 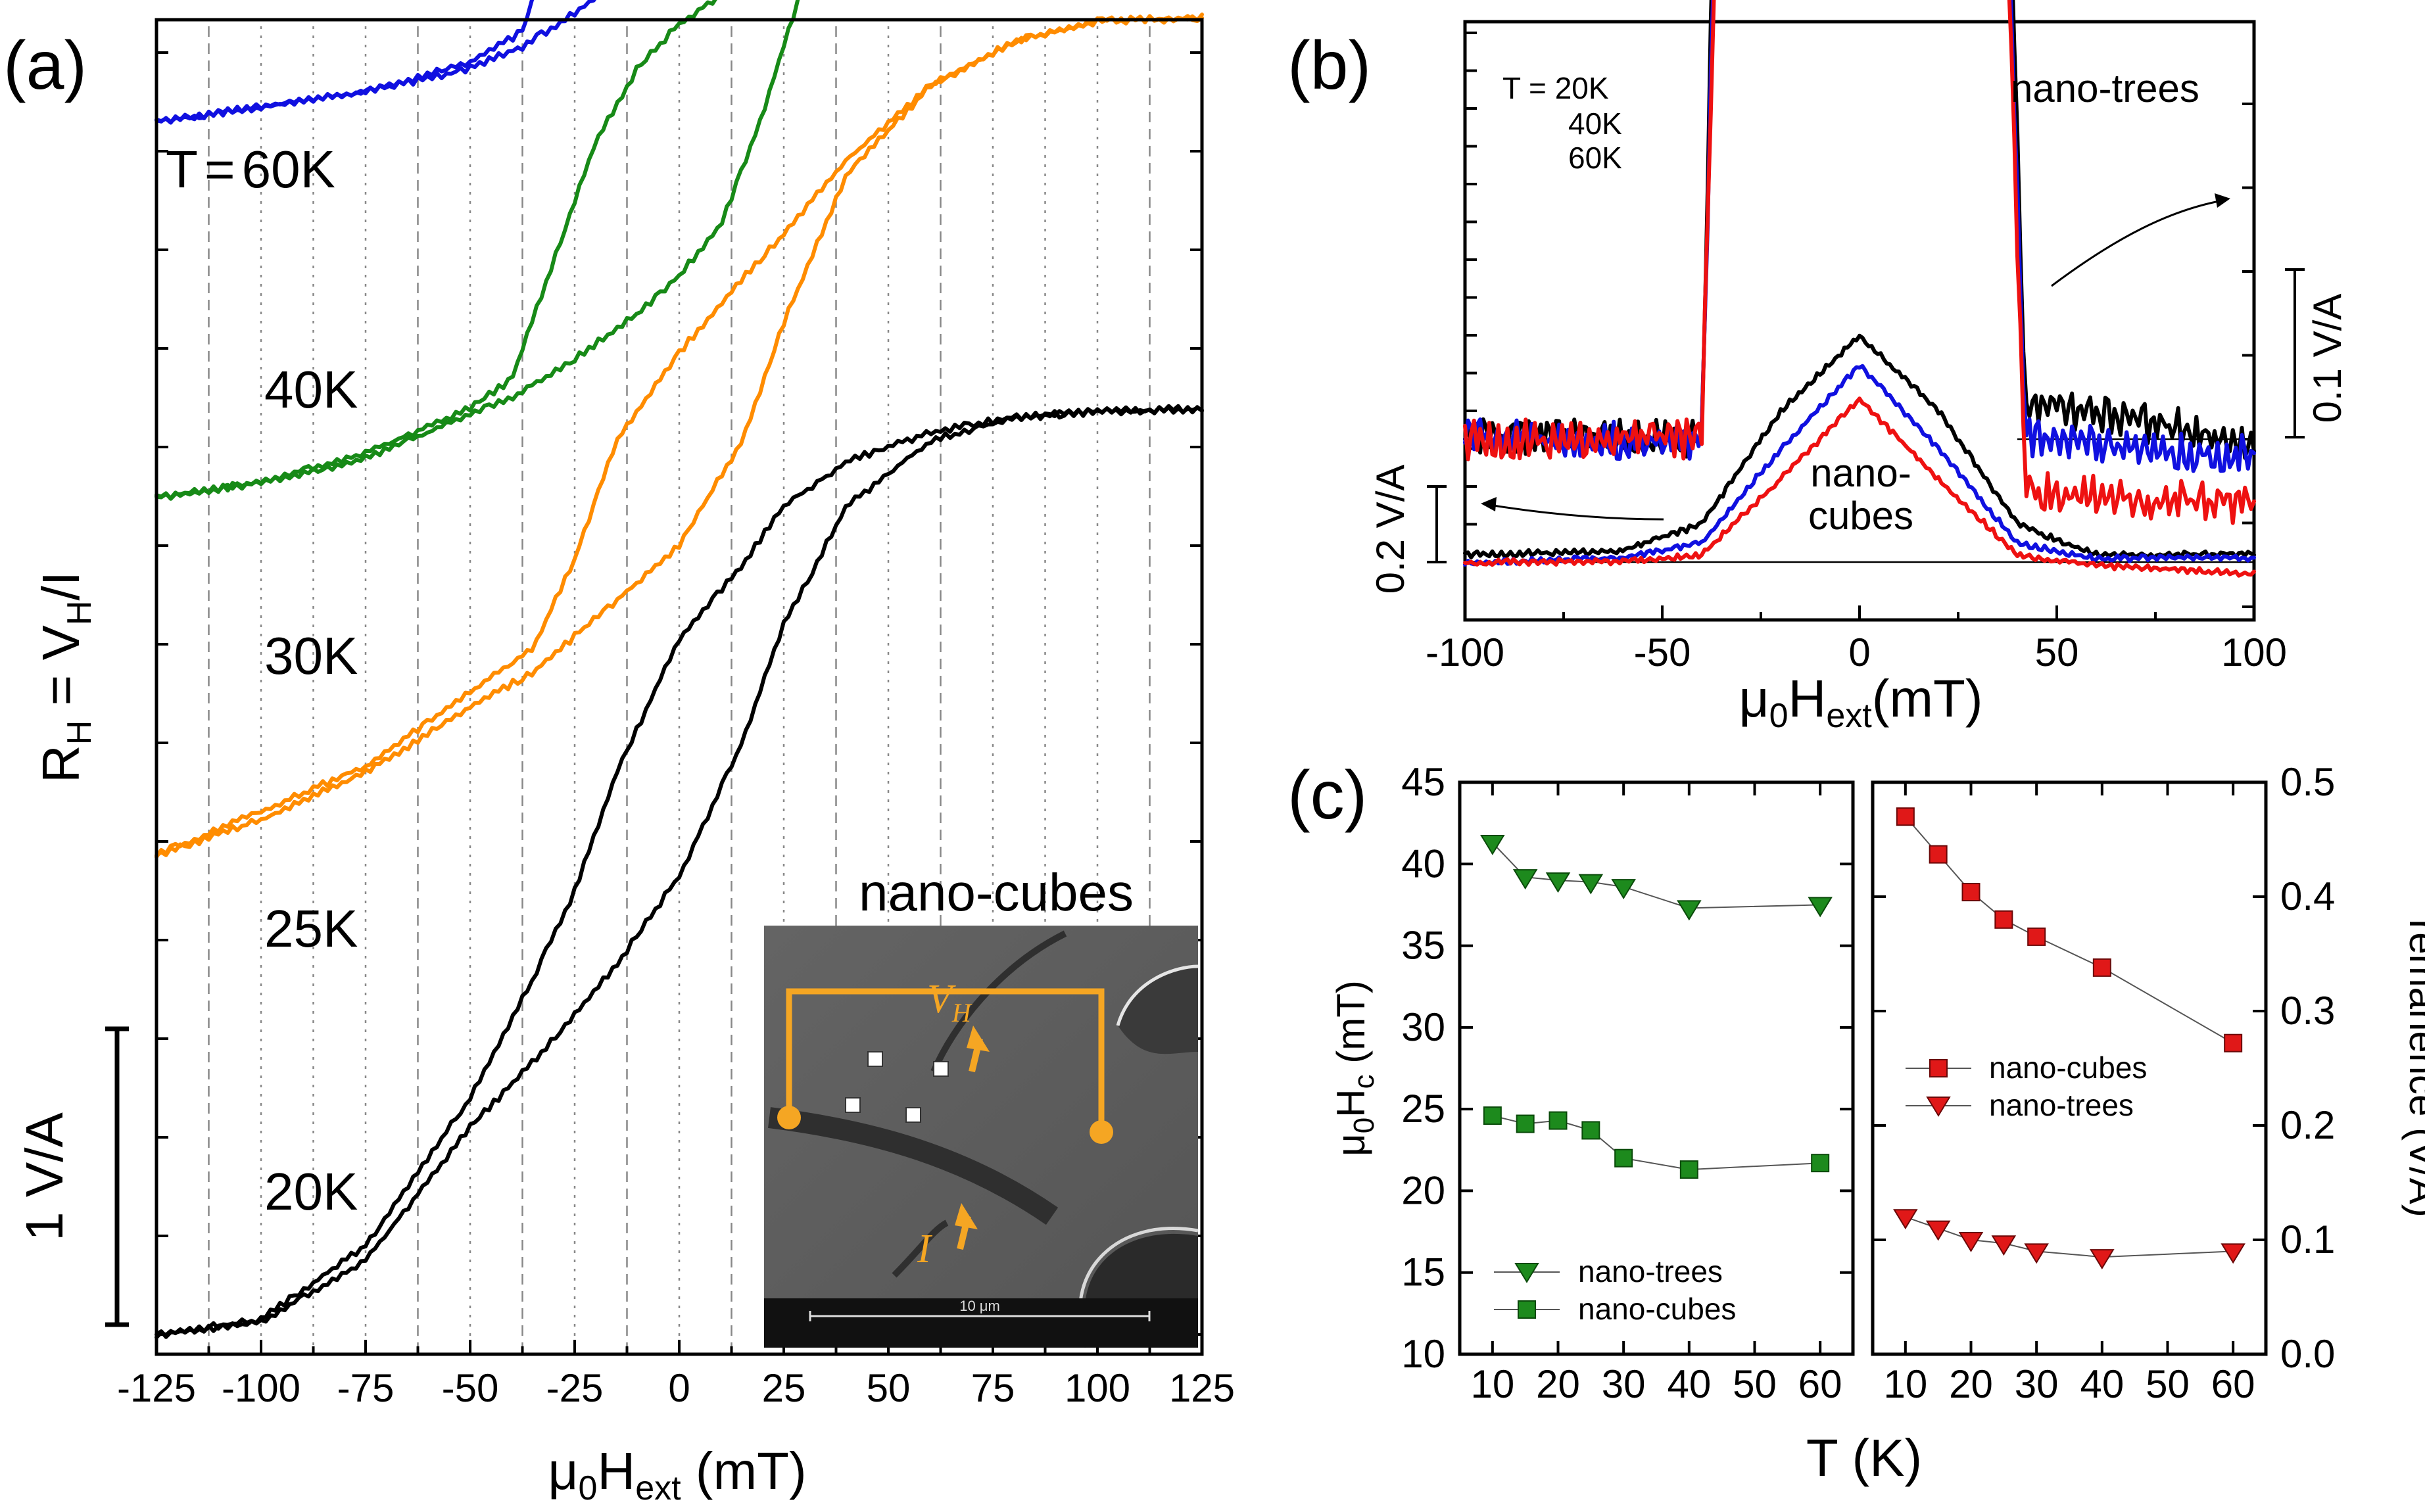 What do you see at coordinates (1576, 512) in the screenshot?
I see `arrow-cubes` at bounding box center [1576, 512].